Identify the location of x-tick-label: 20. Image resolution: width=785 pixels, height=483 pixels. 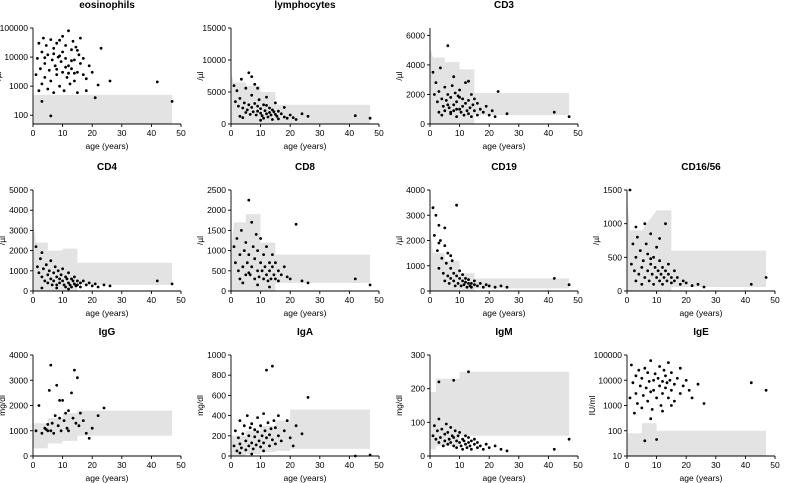
(489, 133).